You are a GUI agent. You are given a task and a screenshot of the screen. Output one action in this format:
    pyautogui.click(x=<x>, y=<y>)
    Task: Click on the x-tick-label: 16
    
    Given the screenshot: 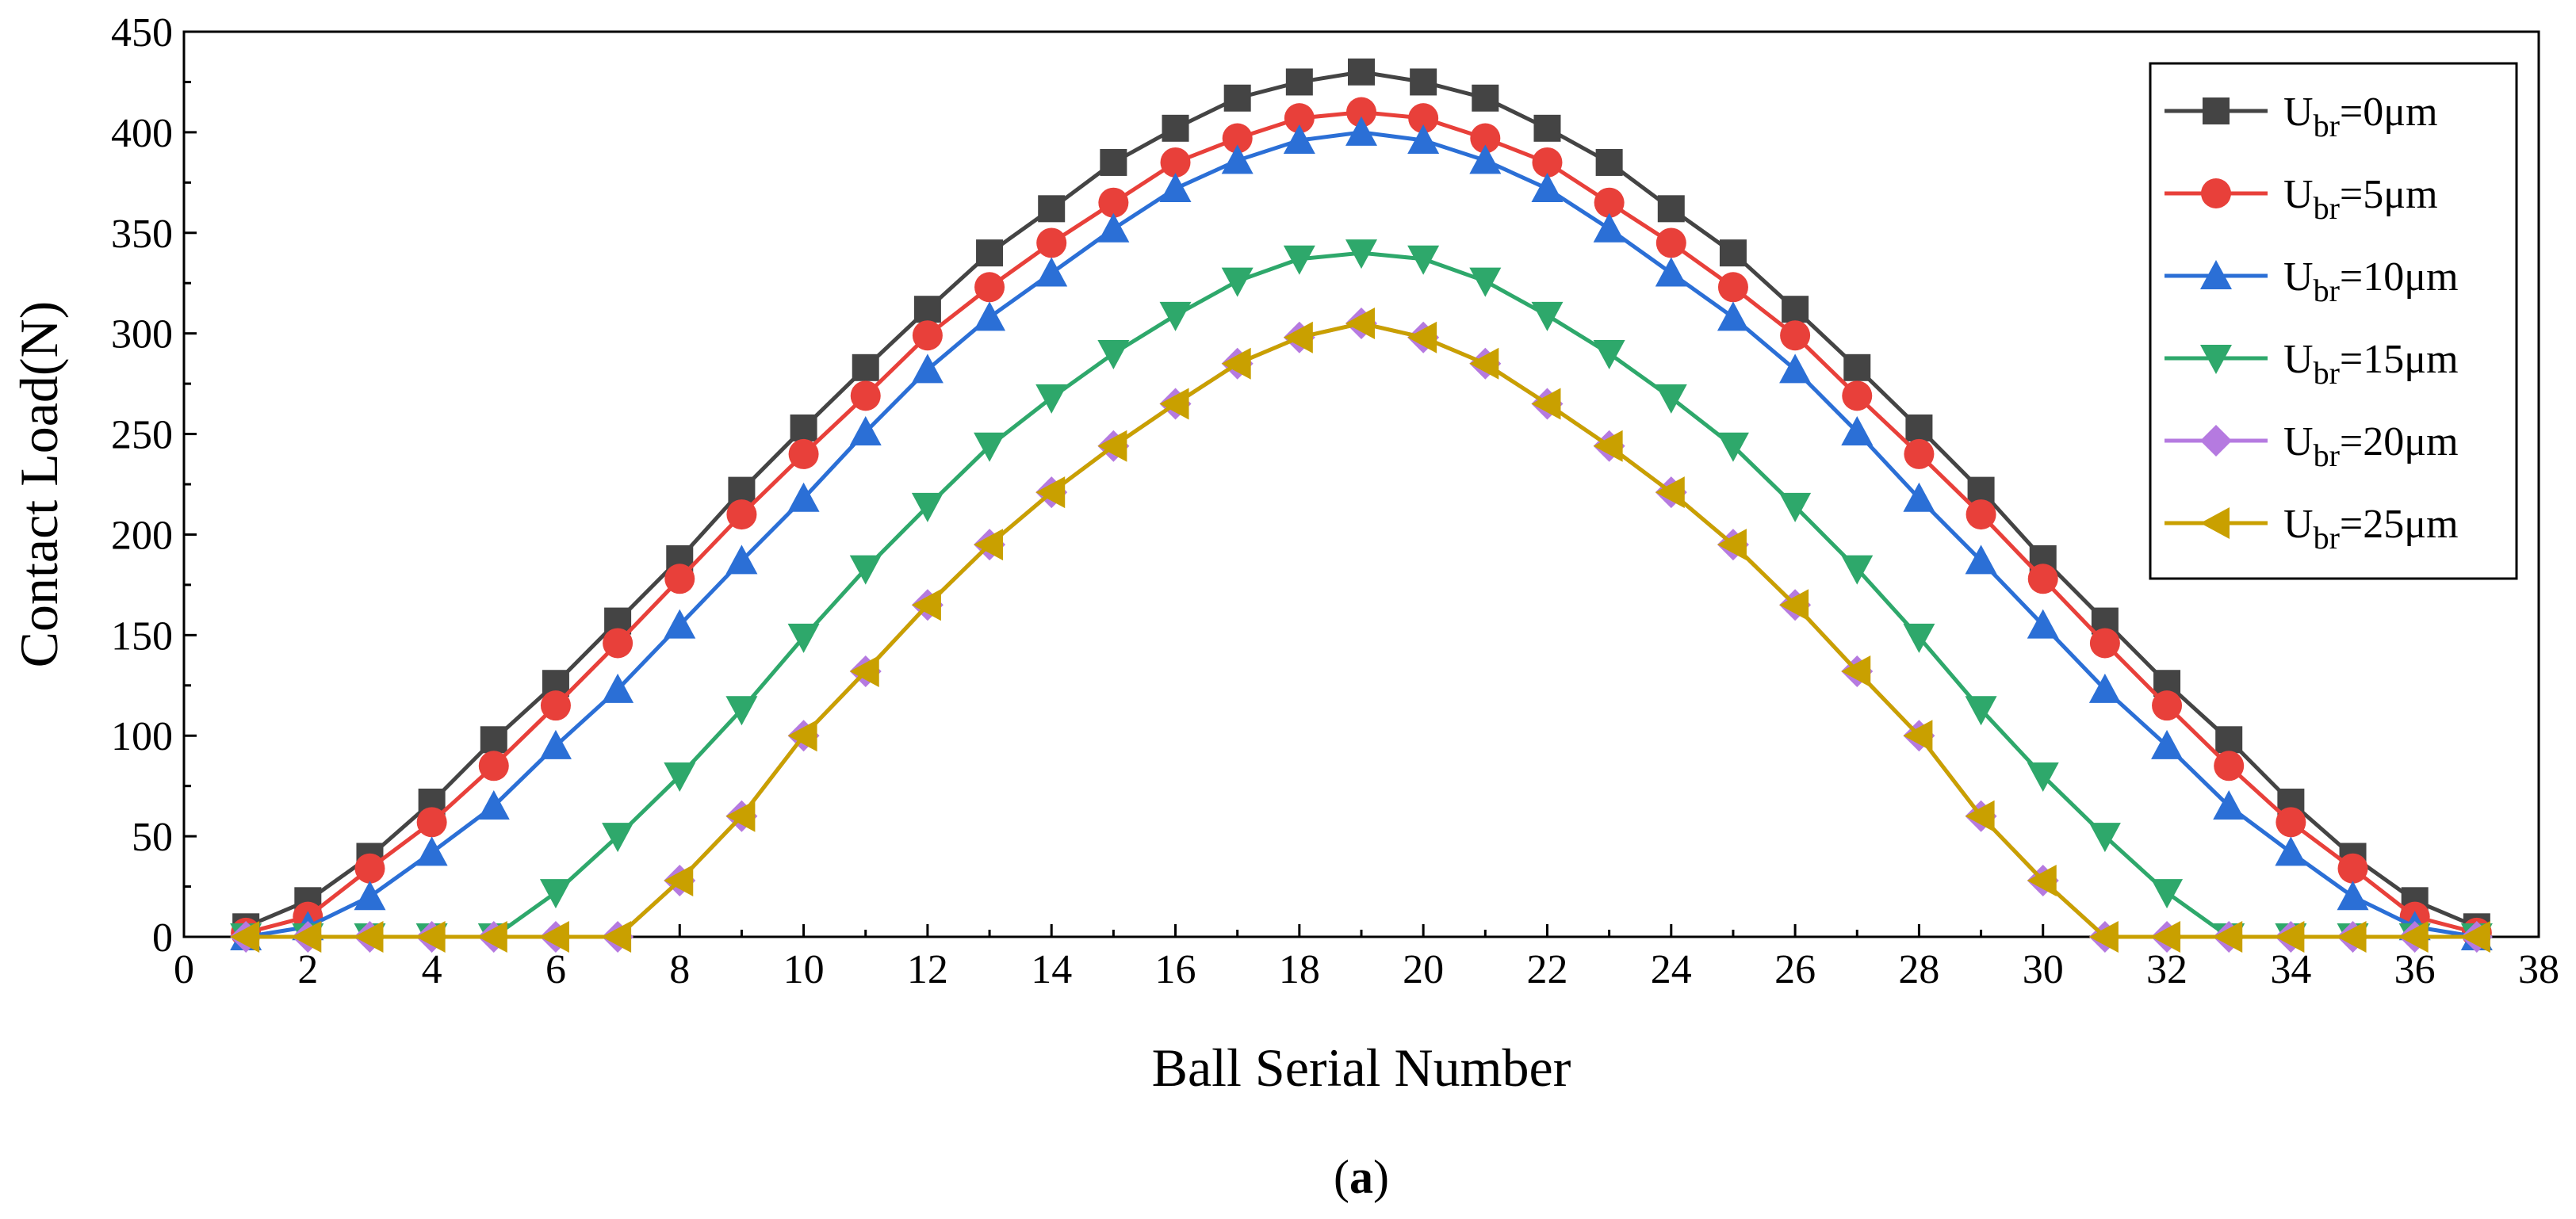 What is the action you would take?
    pyautogui.click(x=1175, y=969)
    